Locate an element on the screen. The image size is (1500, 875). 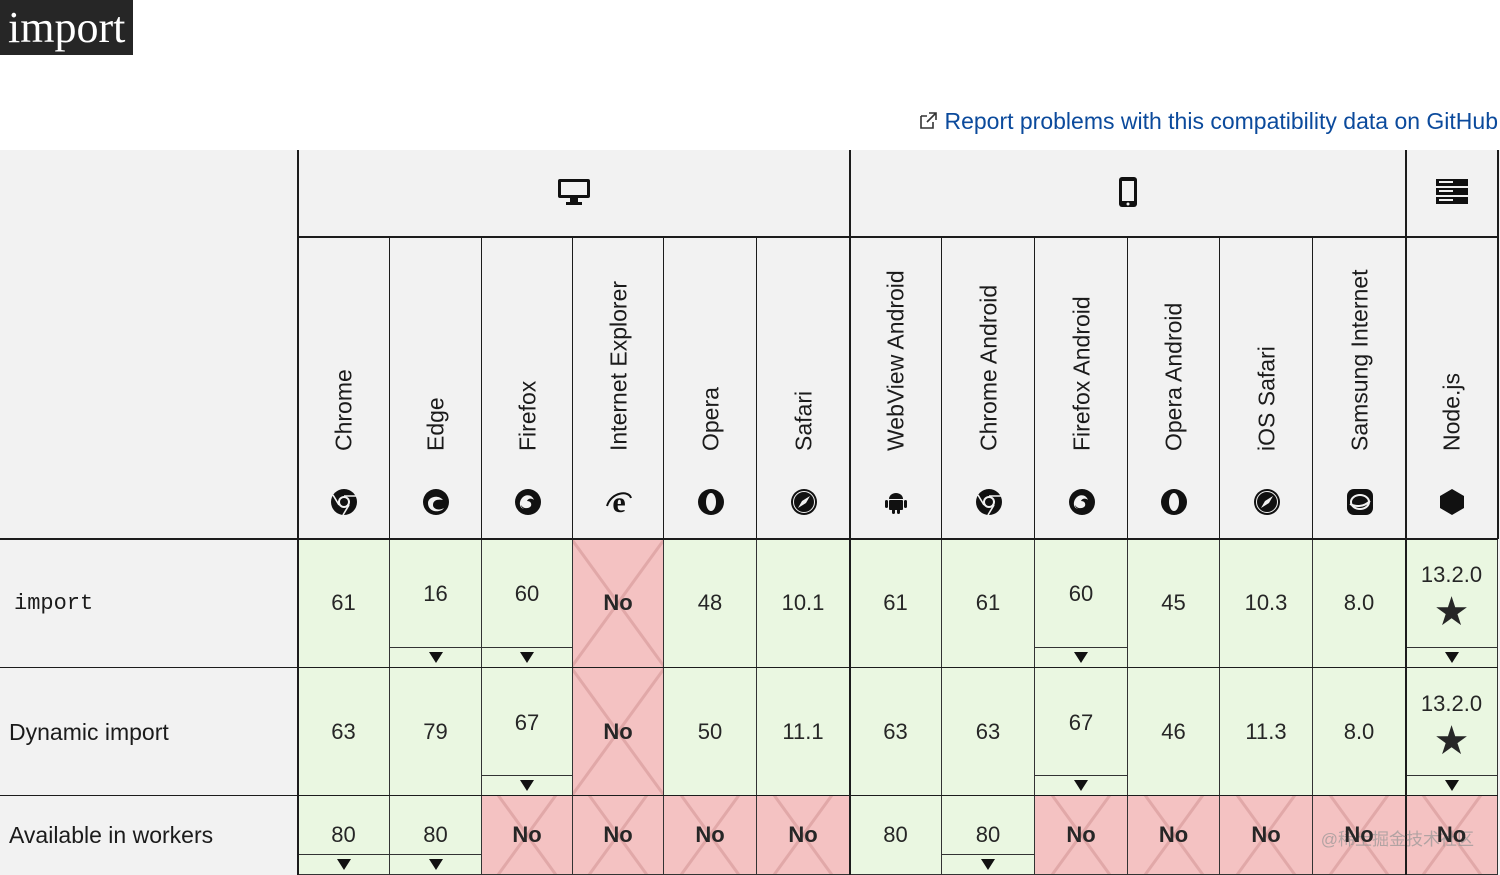
support-cell: 16 is located at coordinates (436, 603).